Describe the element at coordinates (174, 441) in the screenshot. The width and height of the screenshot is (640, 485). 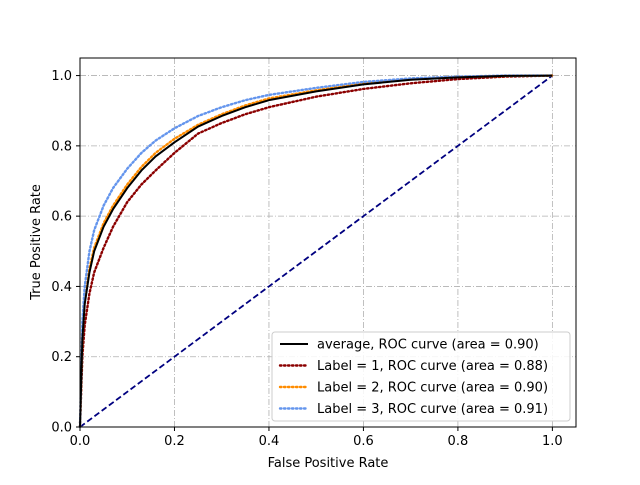
I see `x-tick-label: 0.2` at that location.